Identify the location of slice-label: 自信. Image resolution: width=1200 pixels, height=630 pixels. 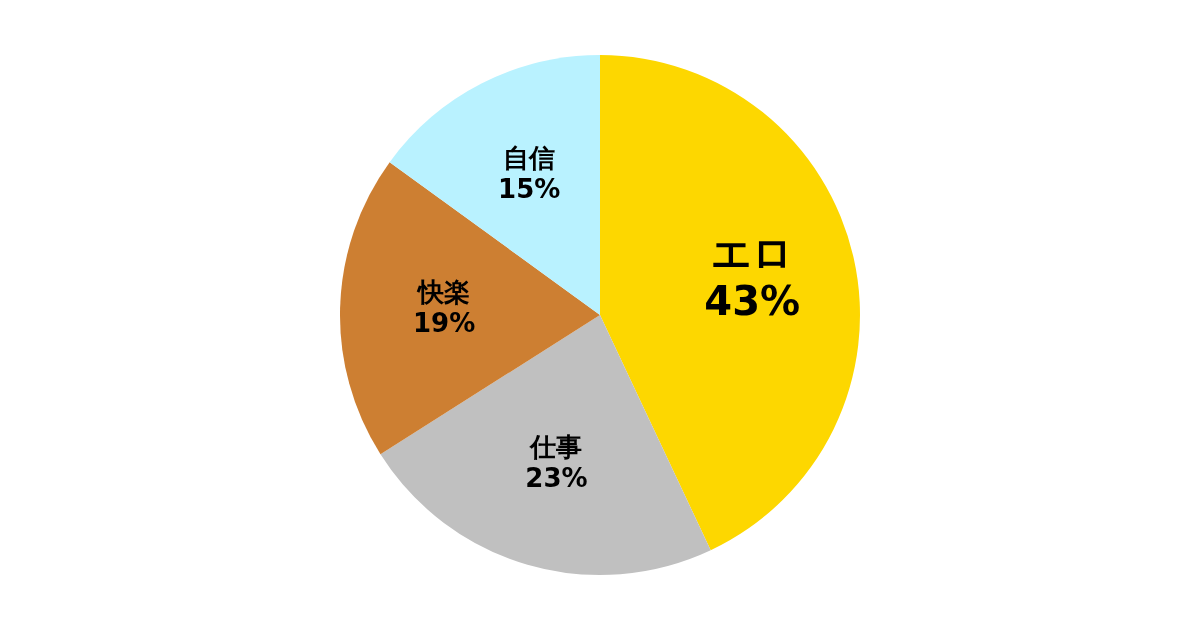
(529, 158).